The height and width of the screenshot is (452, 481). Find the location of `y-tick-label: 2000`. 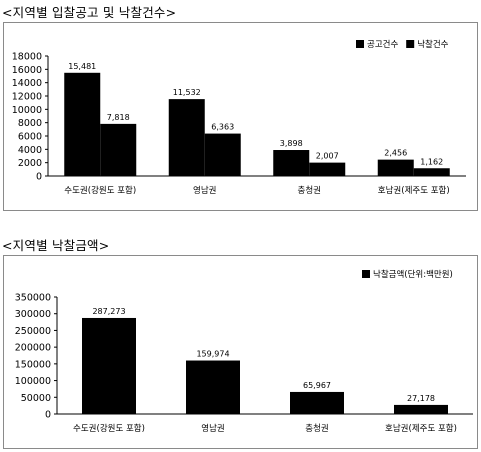

y-tick-label: 2000 is located at coordinates (30, 163).